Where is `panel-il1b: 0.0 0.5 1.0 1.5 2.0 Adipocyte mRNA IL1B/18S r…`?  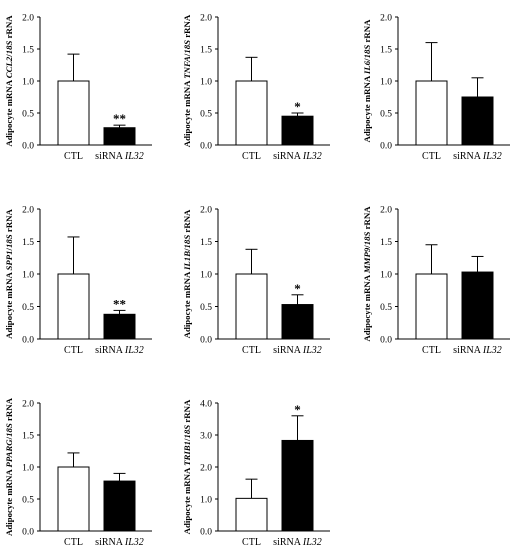 panel-il1b: 0.0 0.5 1.0 1.5 2.0 Adipocyte mRNA IL1B/18S r… is located at coordinates (256, 280).